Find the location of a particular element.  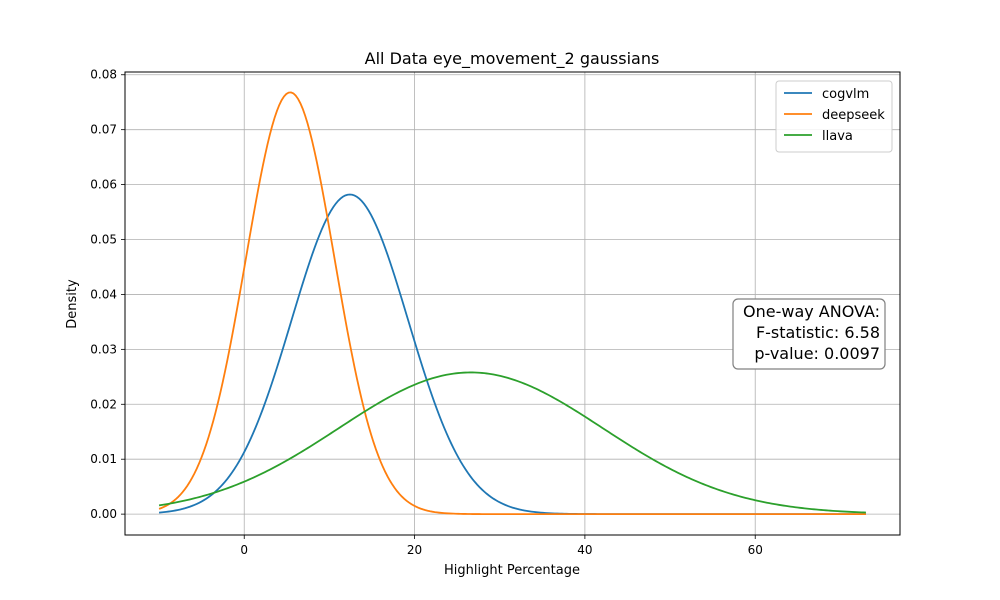

legend-label-llava: llava is located at coordinates (837, 136).